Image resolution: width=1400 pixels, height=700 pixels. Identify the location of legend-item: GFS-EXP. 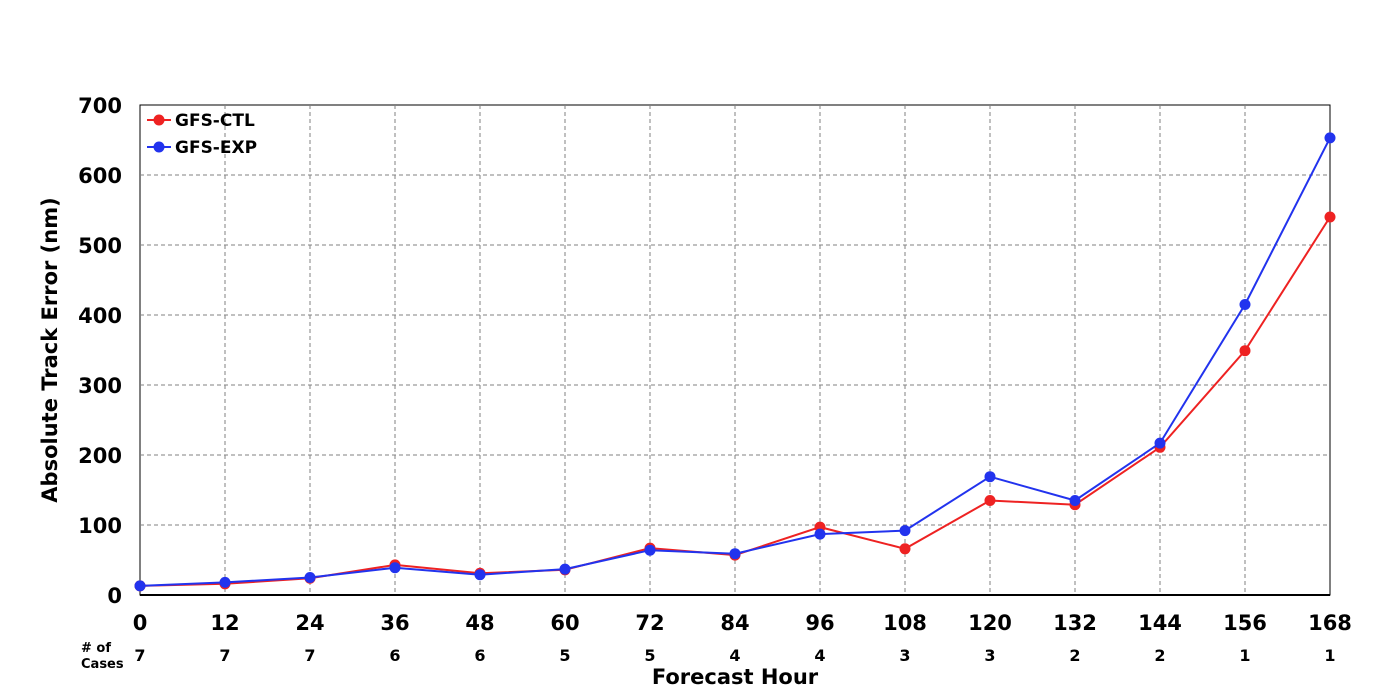
(202, 148).